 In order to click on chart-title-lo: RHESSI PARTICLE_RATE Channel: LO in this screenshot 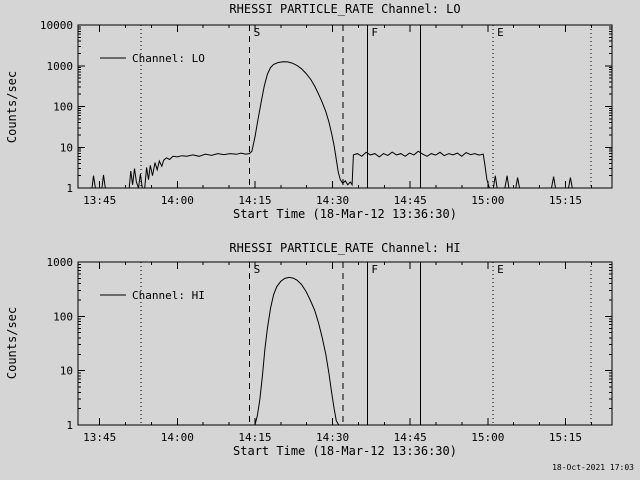, I will do `click(345, 9)`.